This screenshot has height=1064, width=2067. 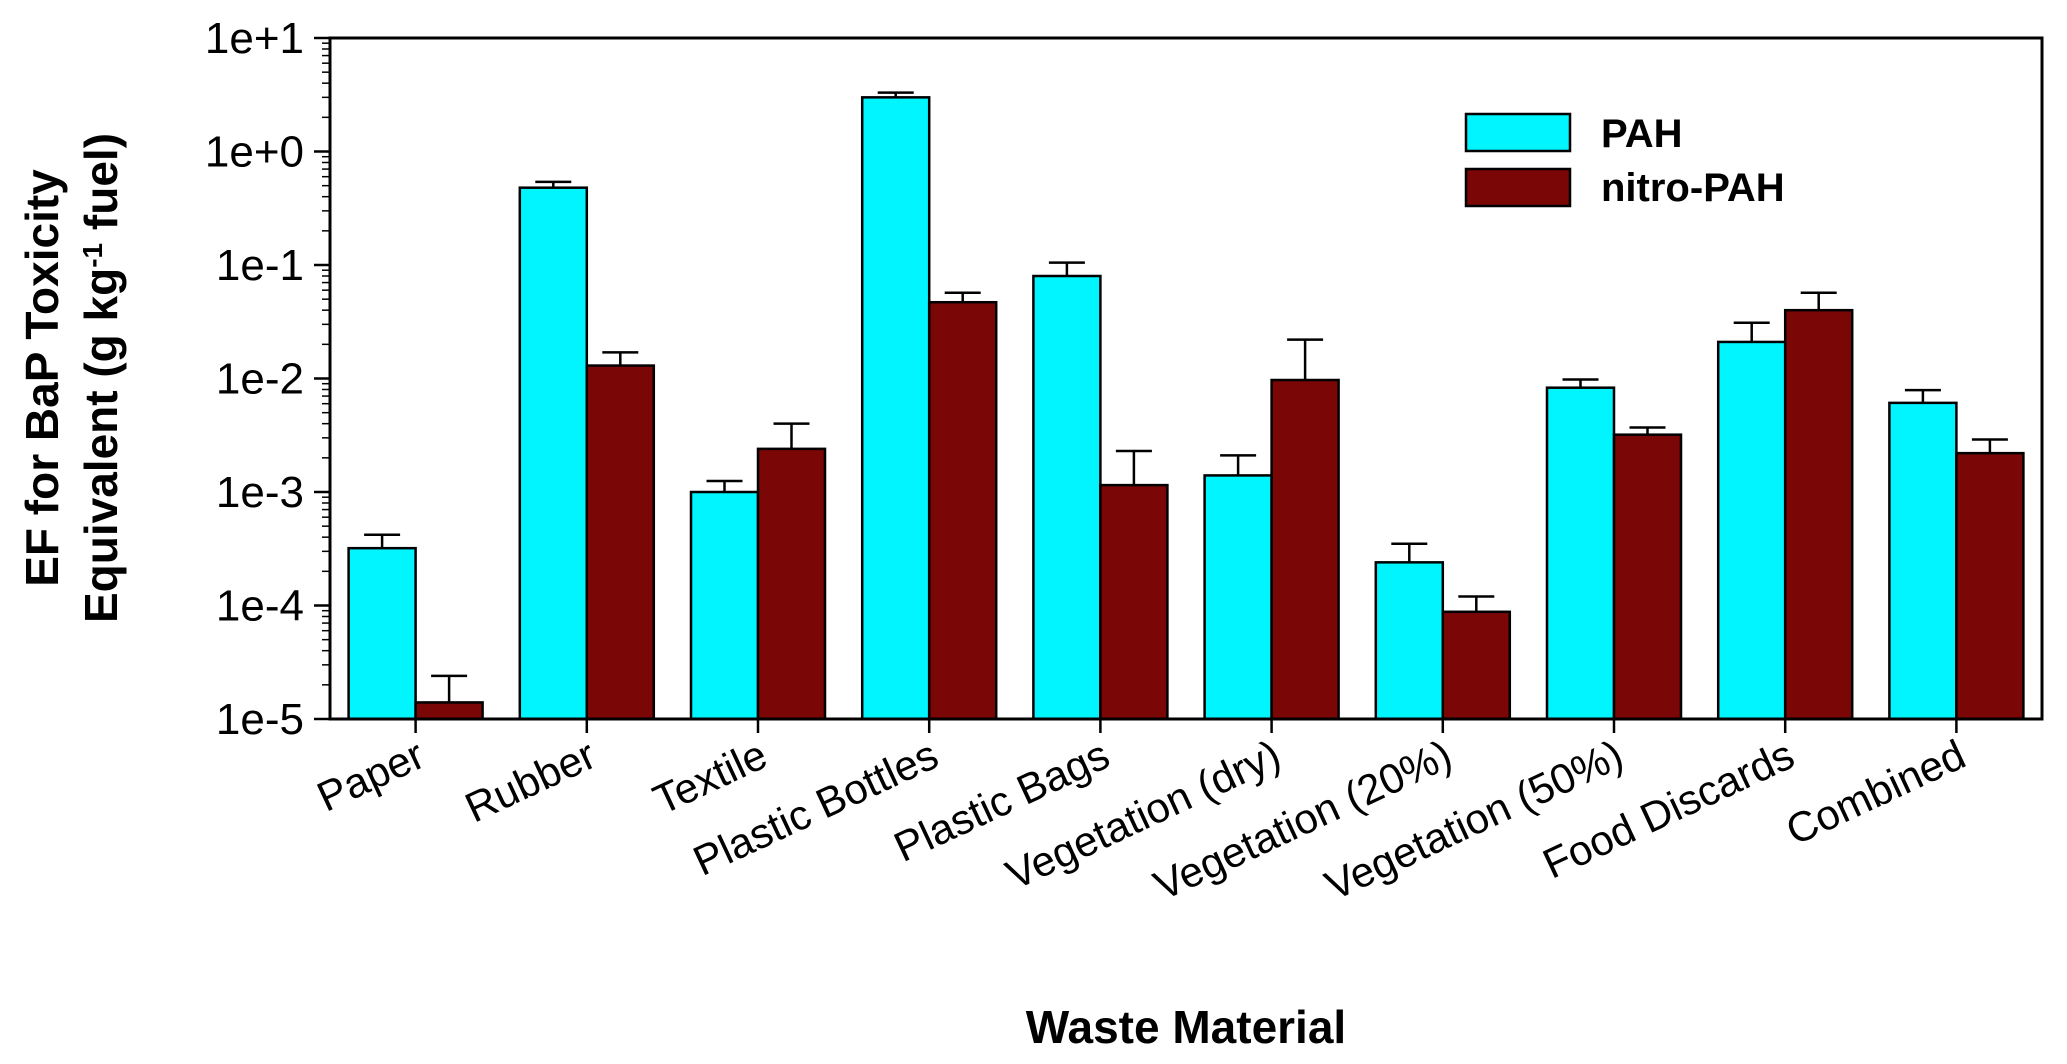 What do you see at coordinates (553, 453) in the screenshot?
I see `bar-pah-rubber` at bounding box center [553, 453].